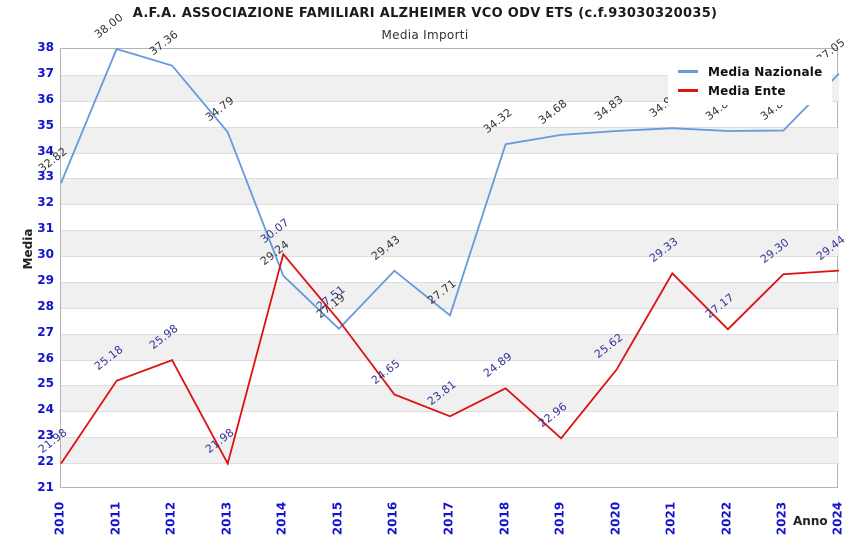 The width and height of the screenshot is (850, 550). What do you see at coordinates (45, 383) in the screenshot?
I see `y-tick-label: 25` at bounding box center [45, 383].